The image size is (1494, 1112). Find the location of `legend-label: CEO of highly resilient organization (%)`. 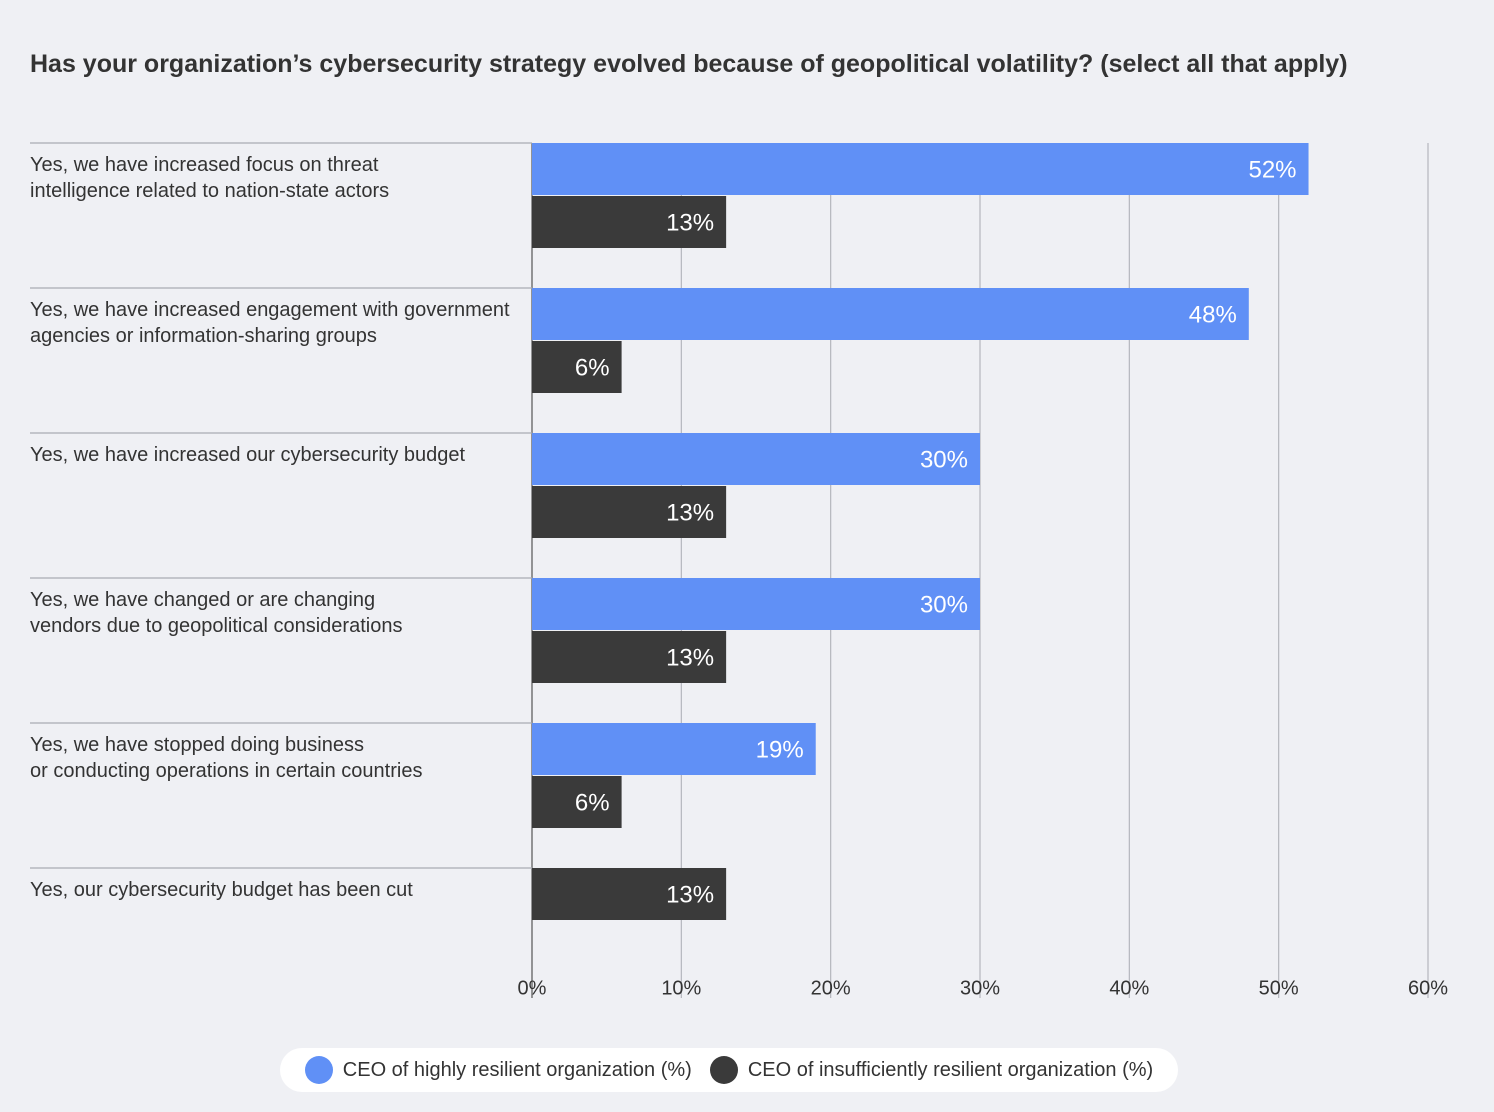

legend-label: CEO of highly resilient organization (%) is located at coordinates (517, 1069).